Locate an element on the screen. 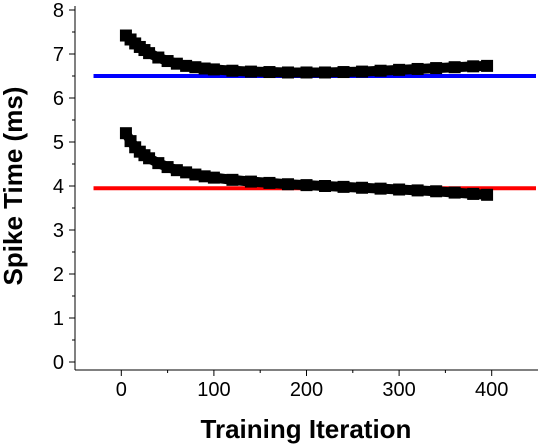 This screenshot has height=446, width=538. x-tick-label: 0 is located at coordinates (121, 390).